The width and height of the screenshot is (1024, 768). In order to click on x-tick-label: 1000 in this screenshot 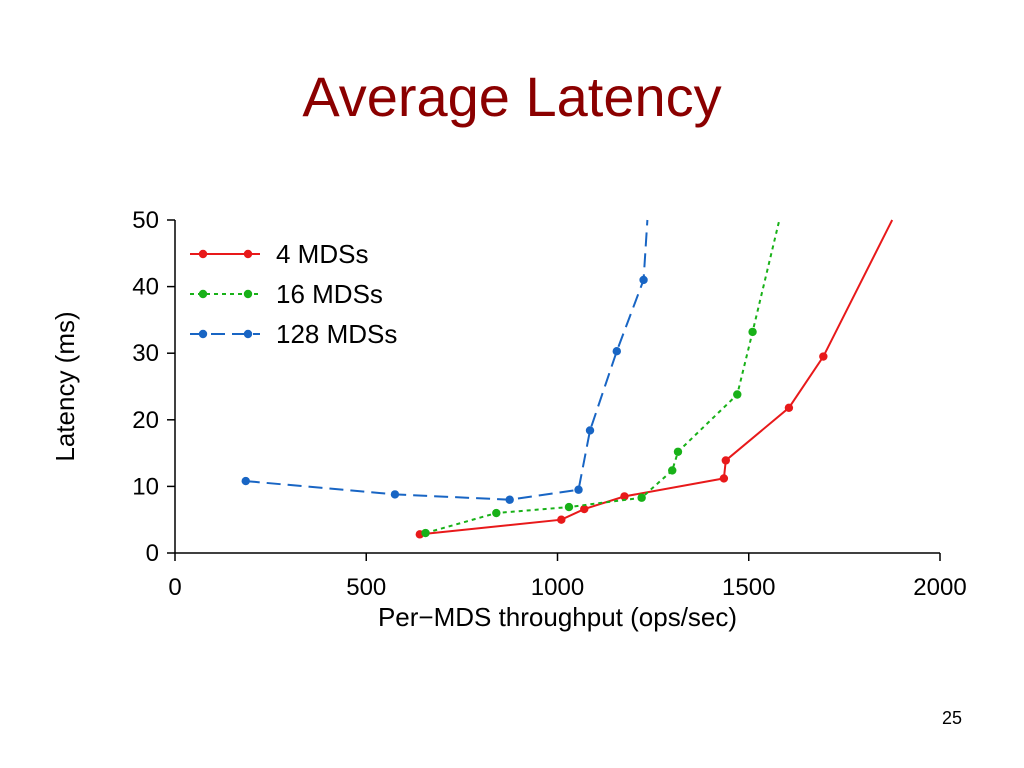, I will do `click(557, 587)`.